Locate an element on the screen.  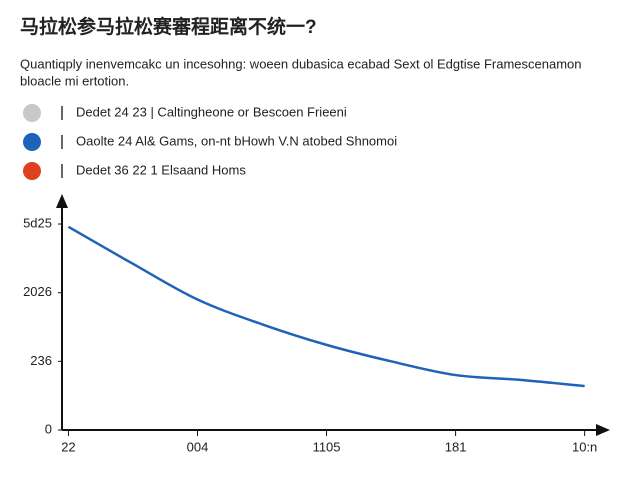
legend-label: Dedet 36 22 1 Elsaand Homs is located at coordinates (161, 169).